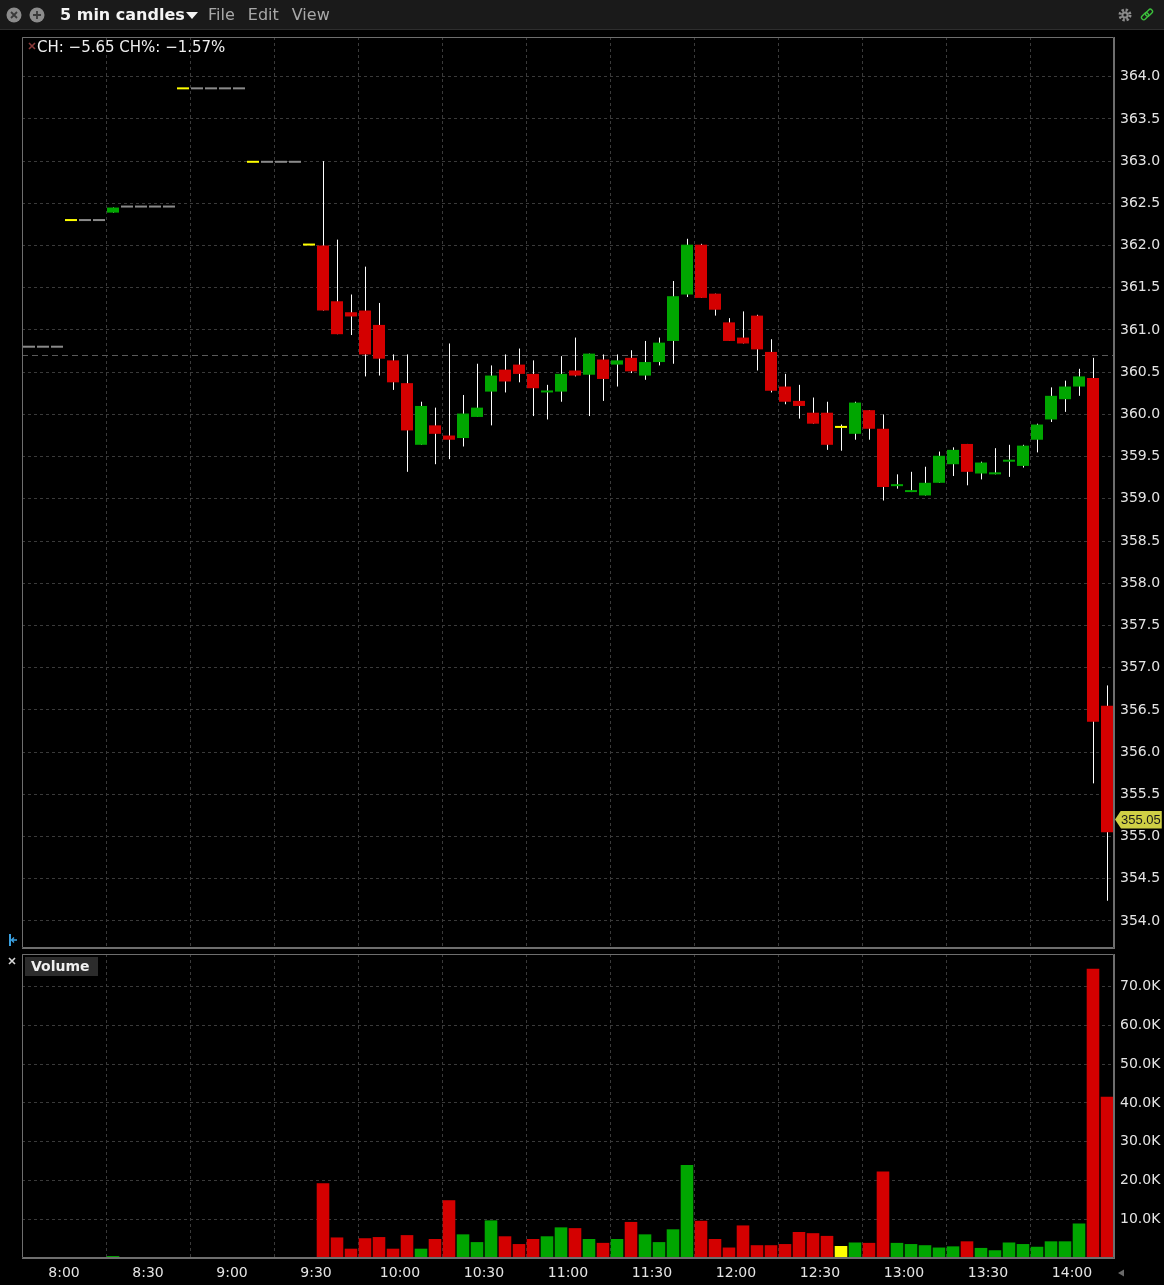 The width and height of the screenshot is (1164, 1285). Describe the element at coordinates (904, 1272) in the screenshot. I see `x-tick-label: 13:00` at that location.